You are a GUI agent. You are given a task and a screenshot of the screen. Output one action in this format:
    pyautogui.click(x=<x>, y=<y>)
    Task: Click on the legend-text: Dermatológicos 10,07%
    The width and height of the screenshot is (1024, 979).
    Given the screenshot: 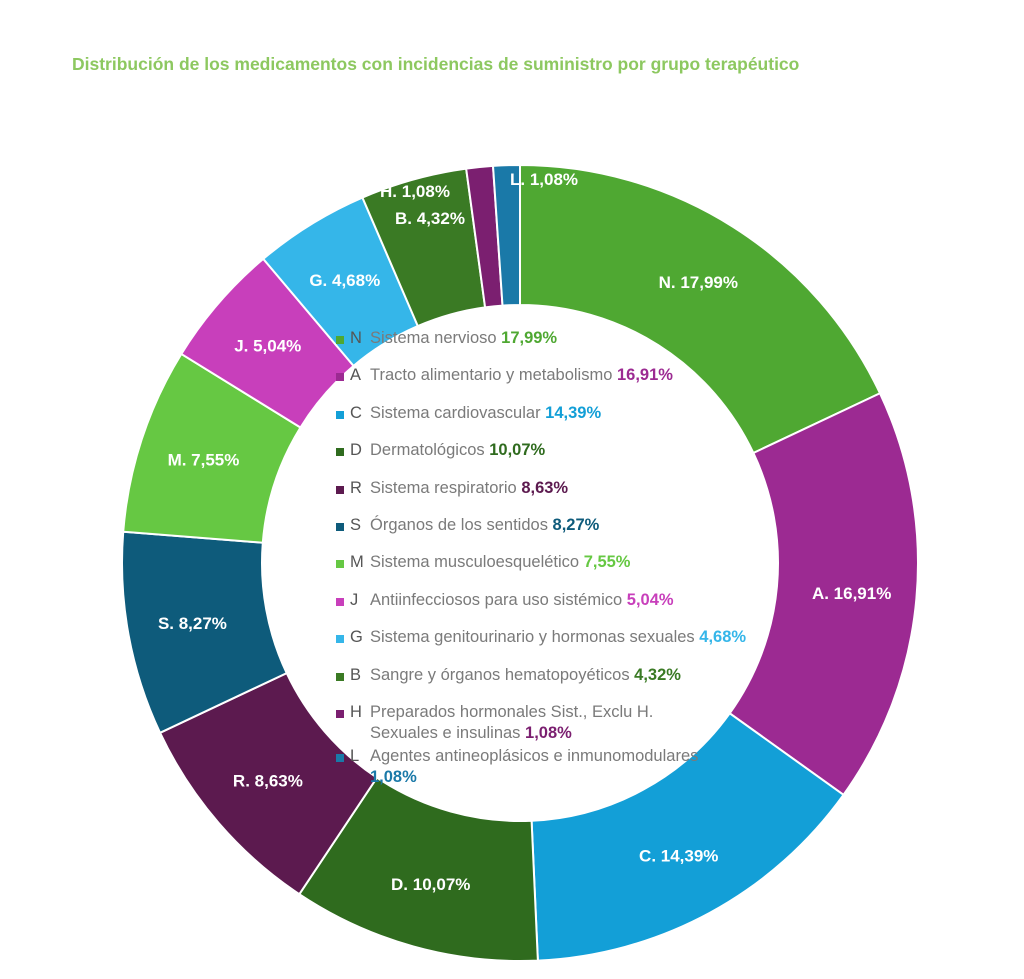 What is the action you would take?
    pyautogui.click(x=457, y=450)
    